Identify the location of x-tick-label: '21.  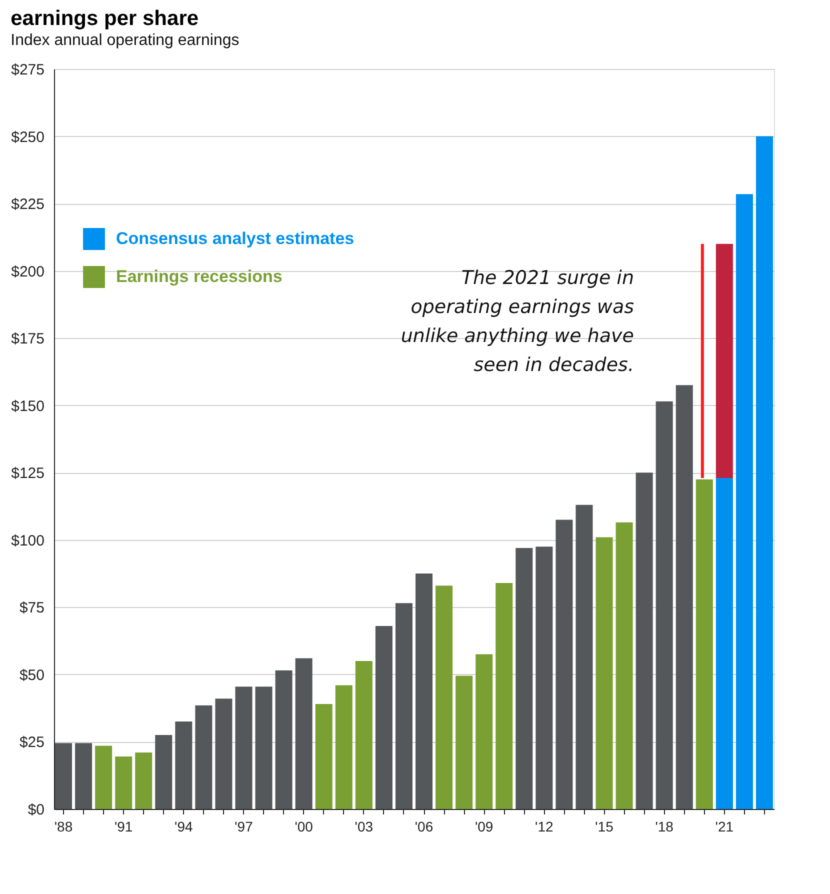
(724, 826).